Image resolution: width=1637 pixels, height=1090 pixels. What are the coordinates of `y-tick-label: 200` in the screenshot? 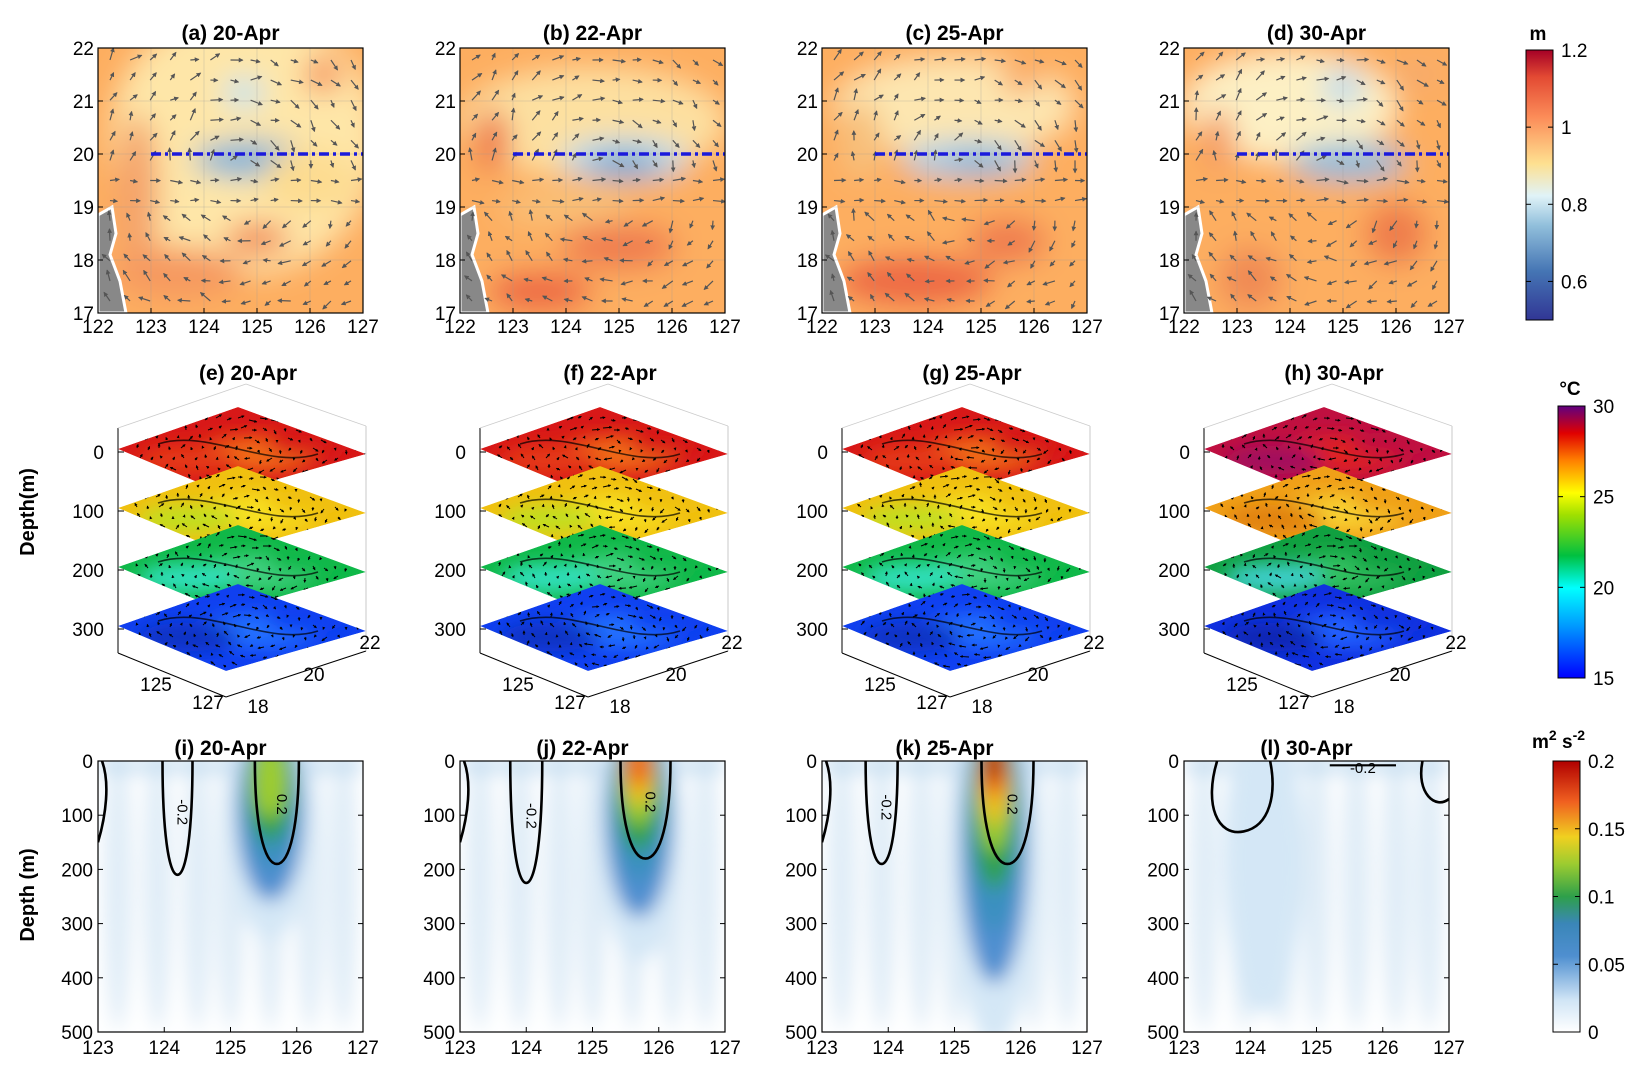 It's located at (1163, 870).